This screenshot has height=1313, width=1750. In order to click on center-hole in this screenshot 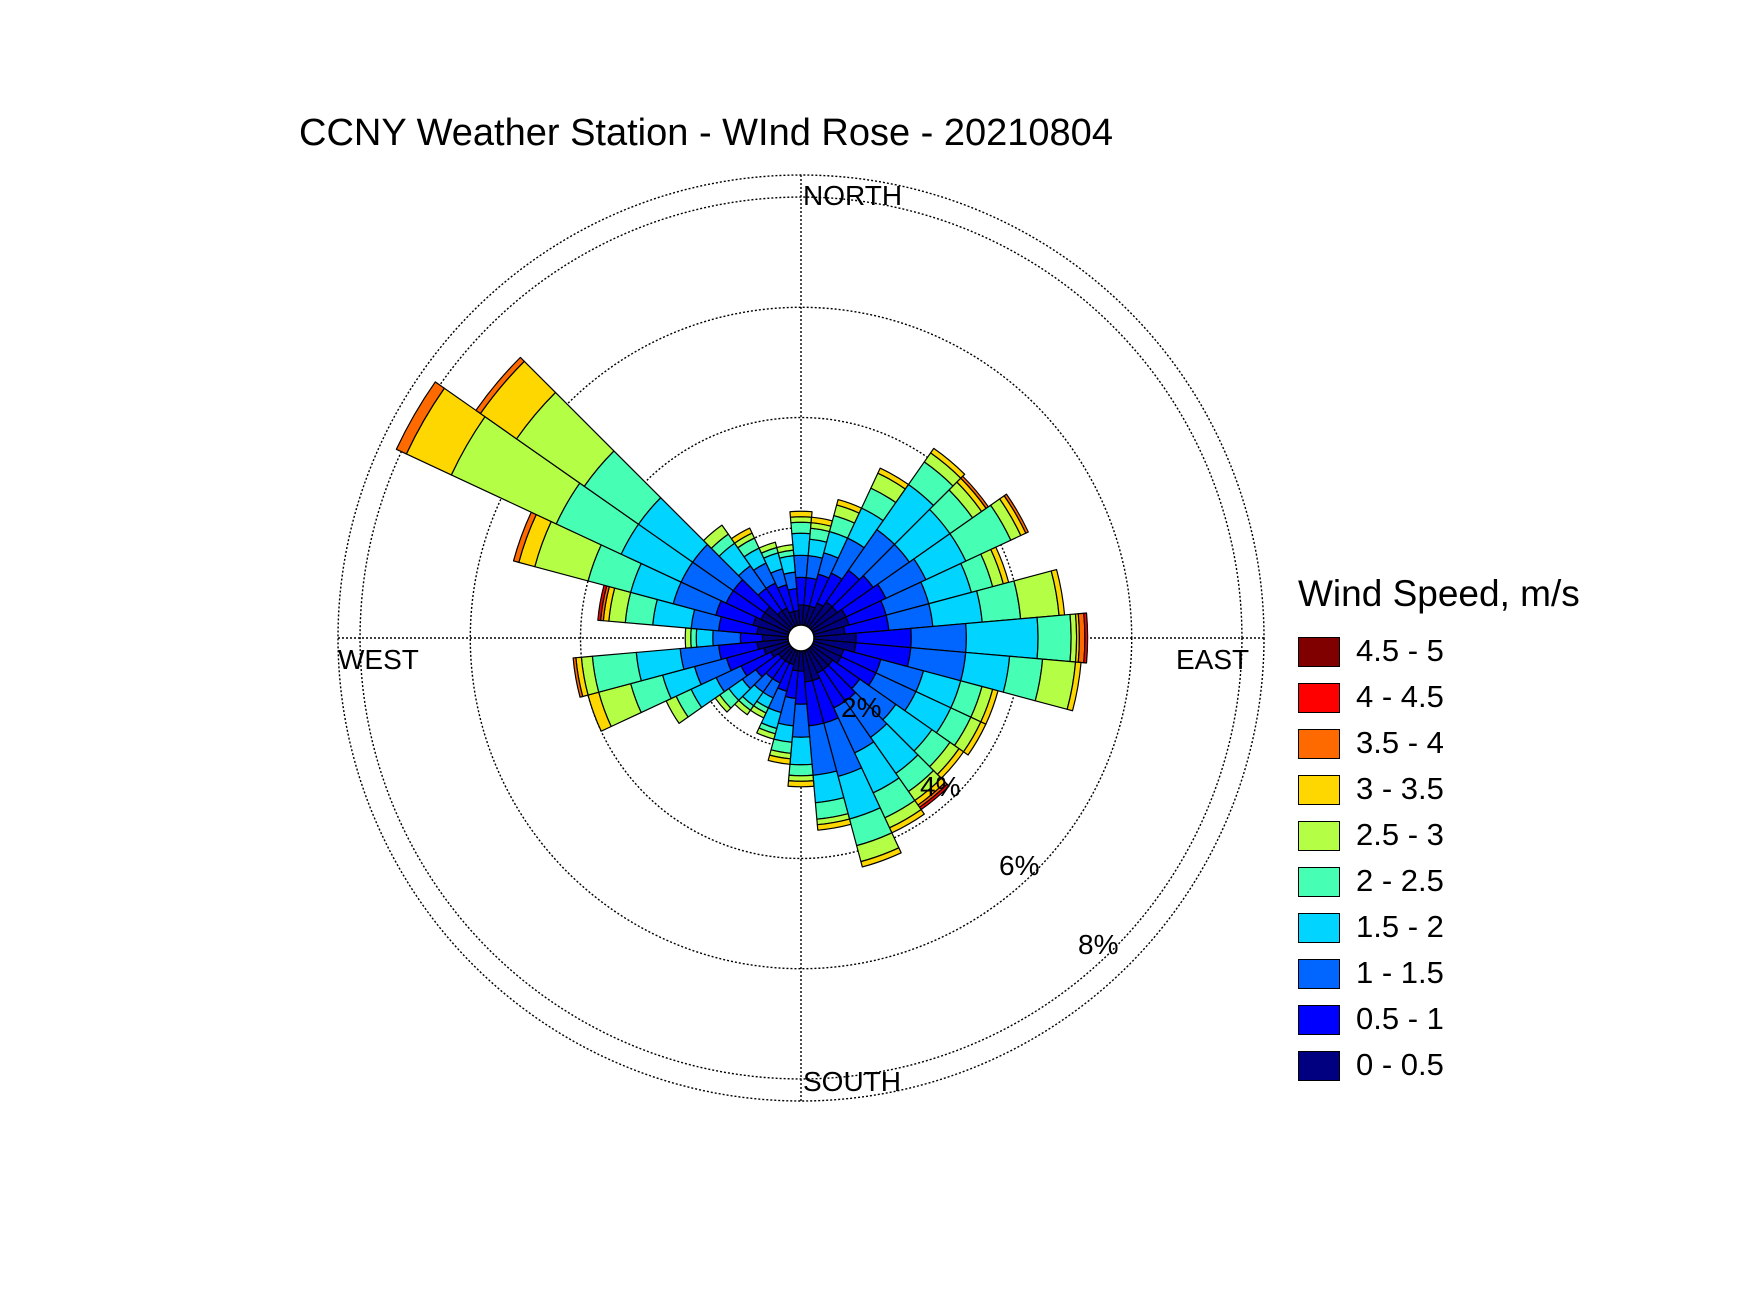, I will do `click(801, 638)`.